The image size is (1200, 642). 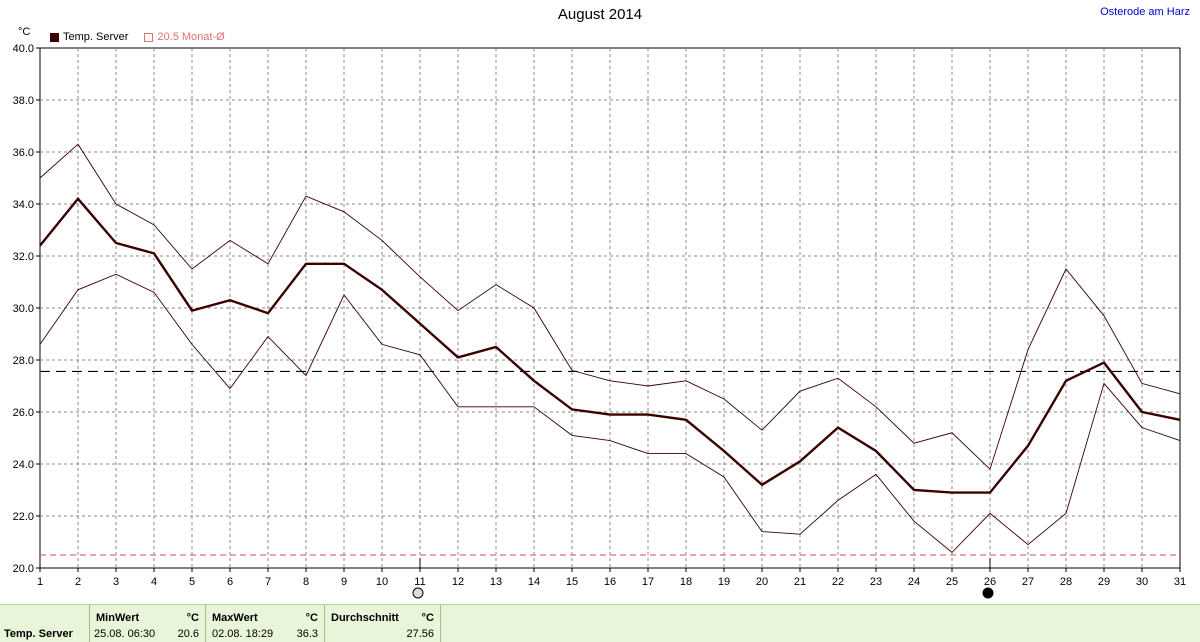 I want to click on x-tick-label: 6, so click(x=230, y=582).